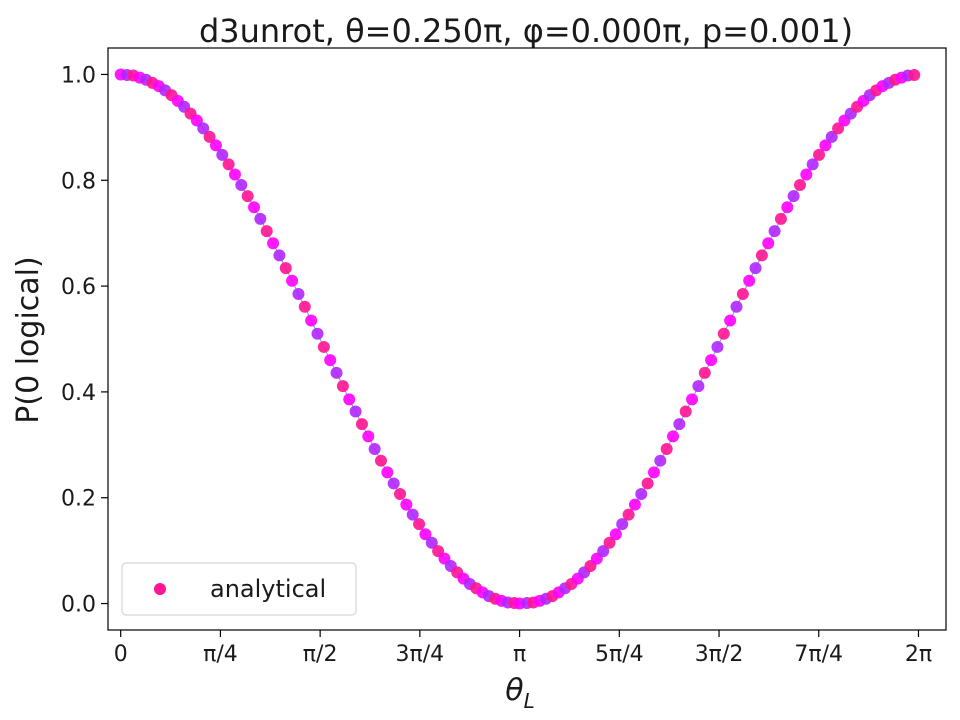 This screenshot has height=720, width=960. I want to click on x-axis-label-sub: L, so click(529, 701).